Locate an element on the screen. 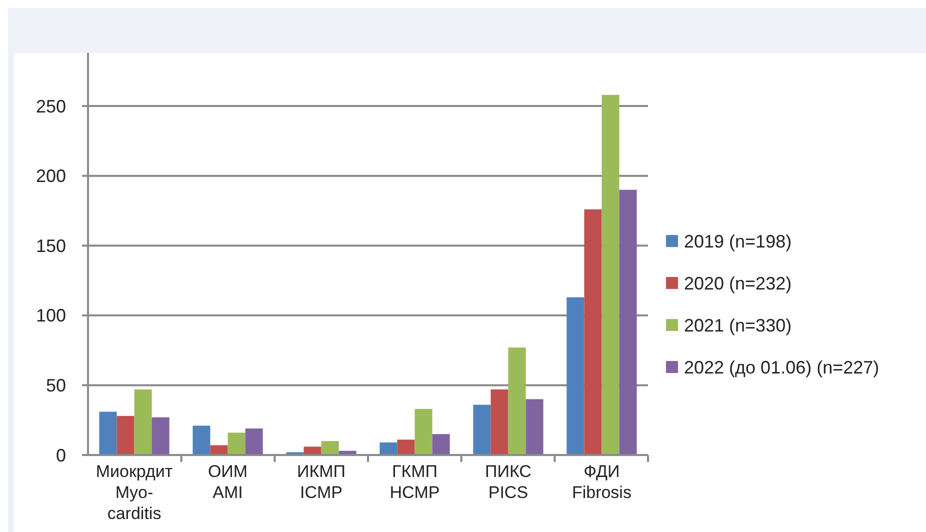 The height and width of the screenshot is (532, 926). x-tick-label: Миокрдит Myo- carditis is located at coordinates (134, 492).